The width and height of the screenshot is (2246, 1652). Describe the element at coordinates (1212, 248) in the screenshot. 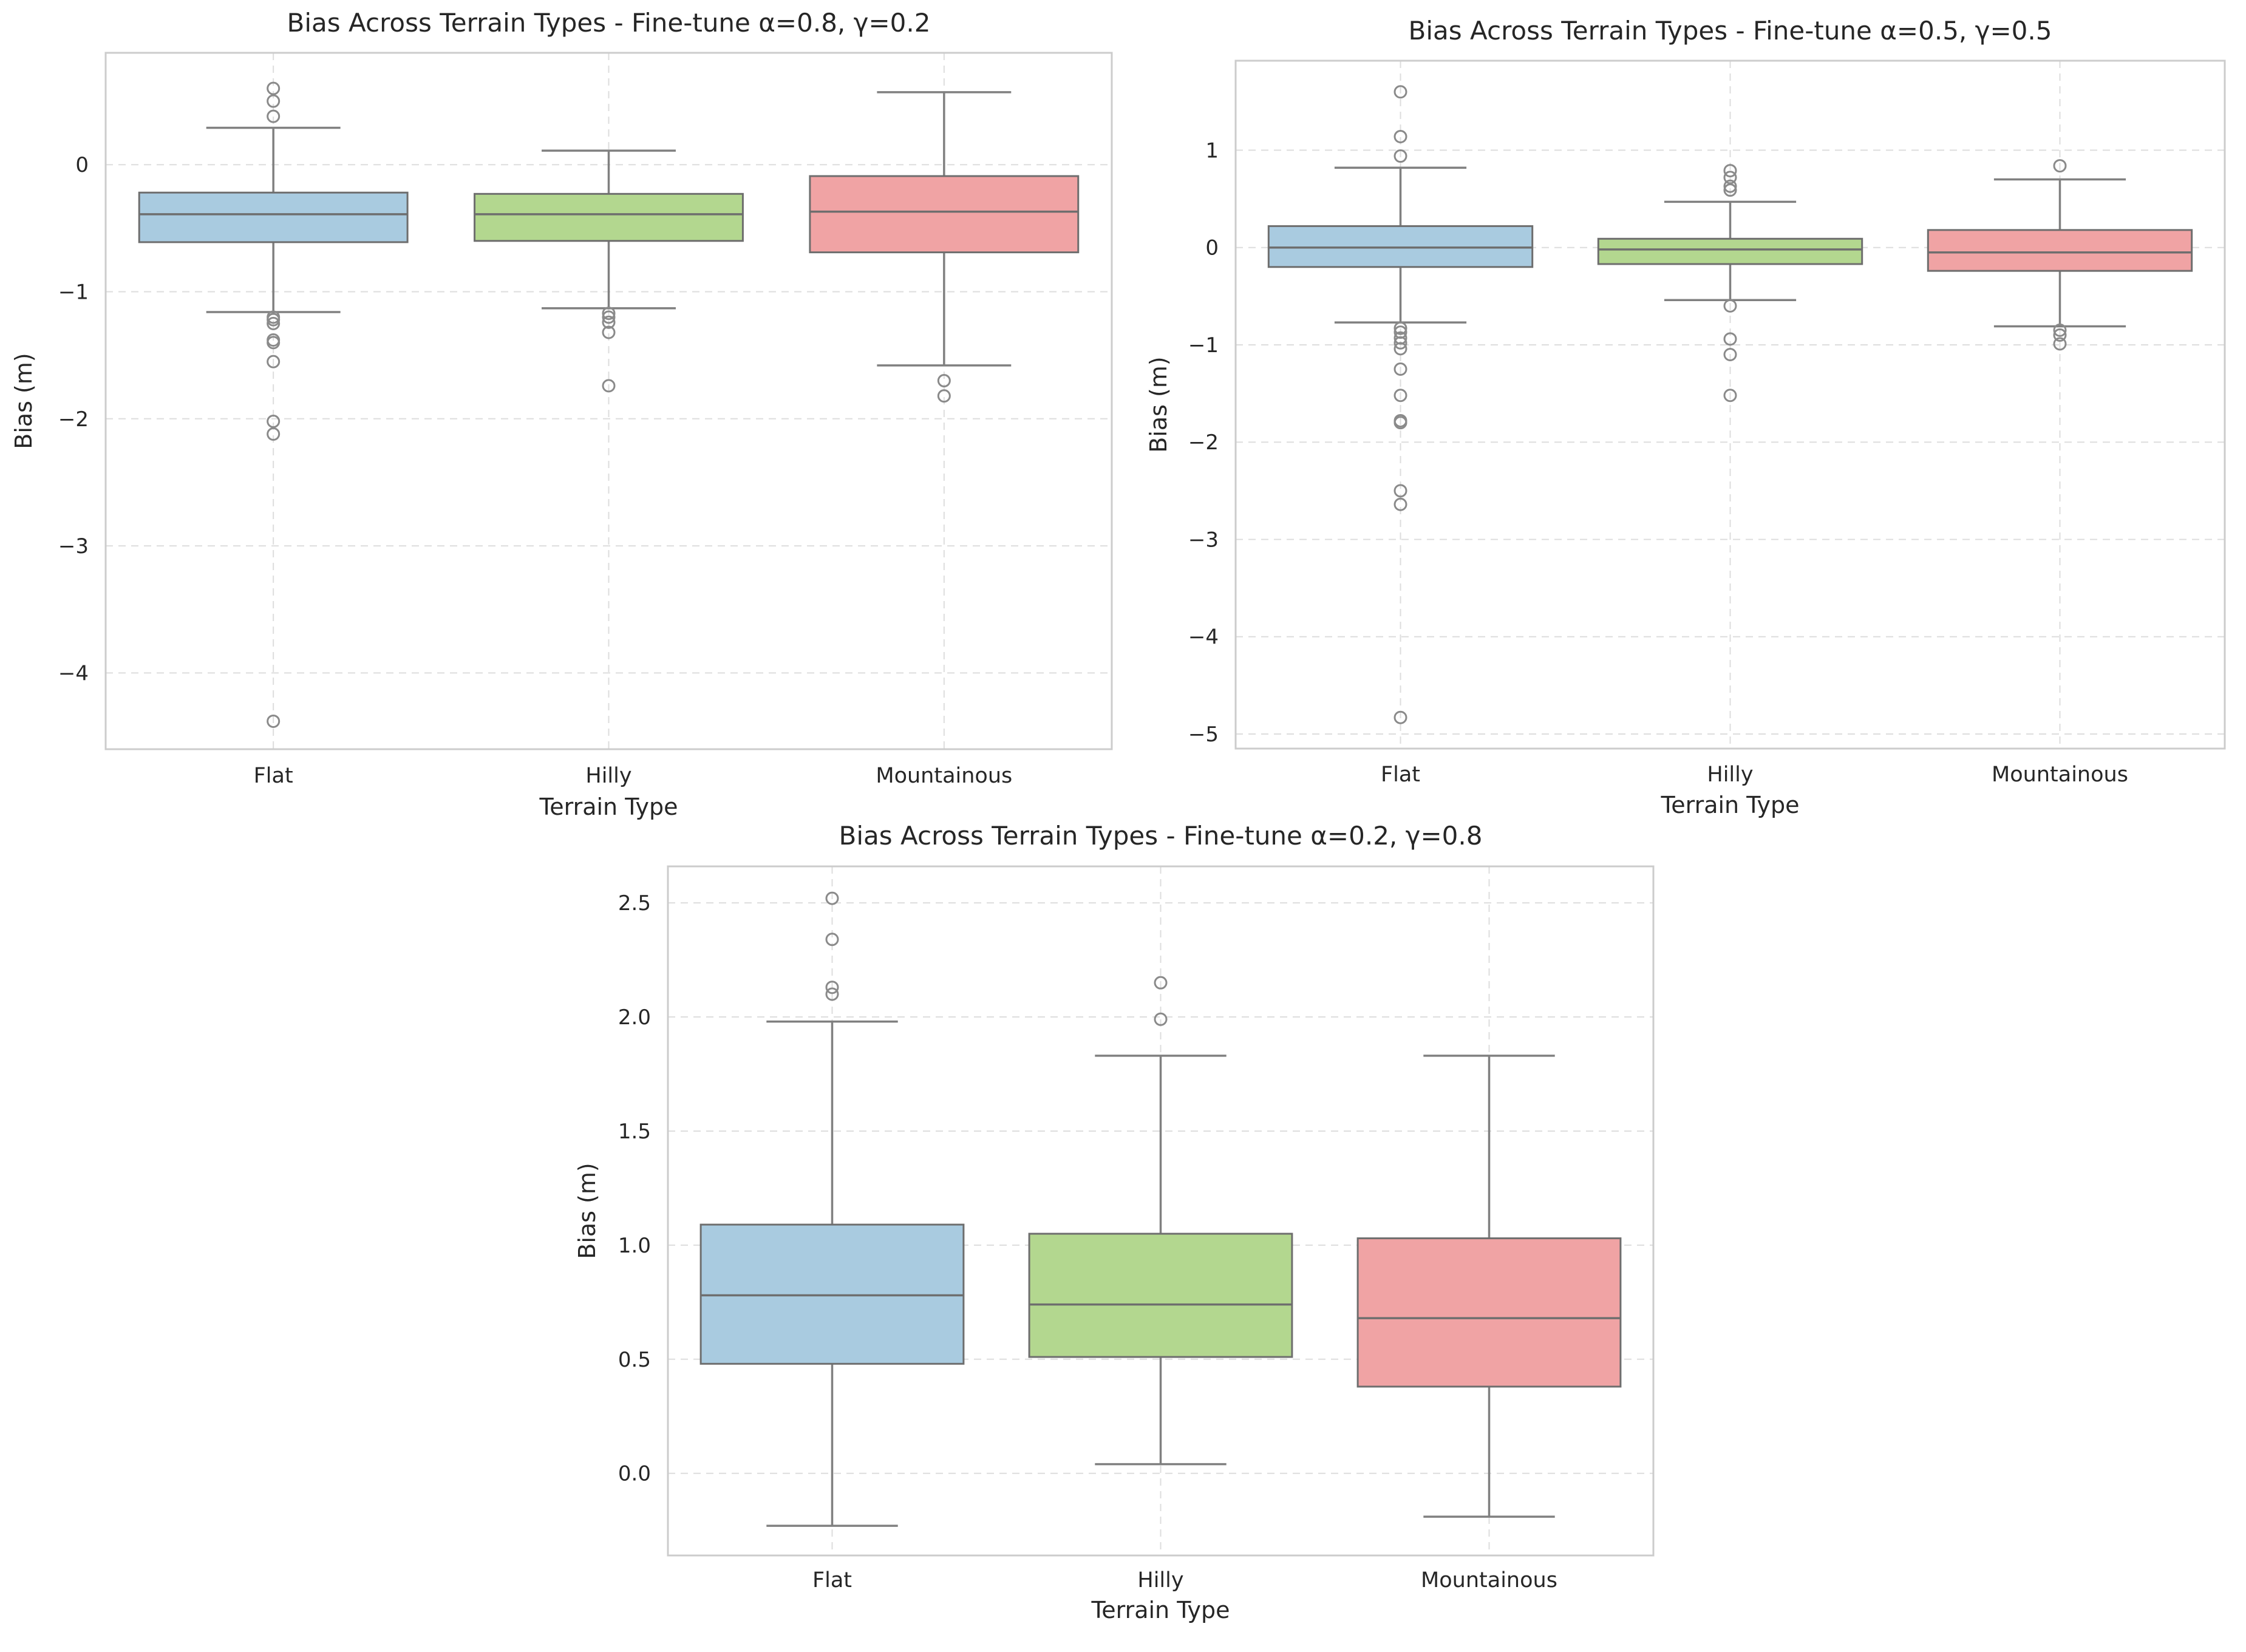

I see `y-tick-label: 0` at that location.